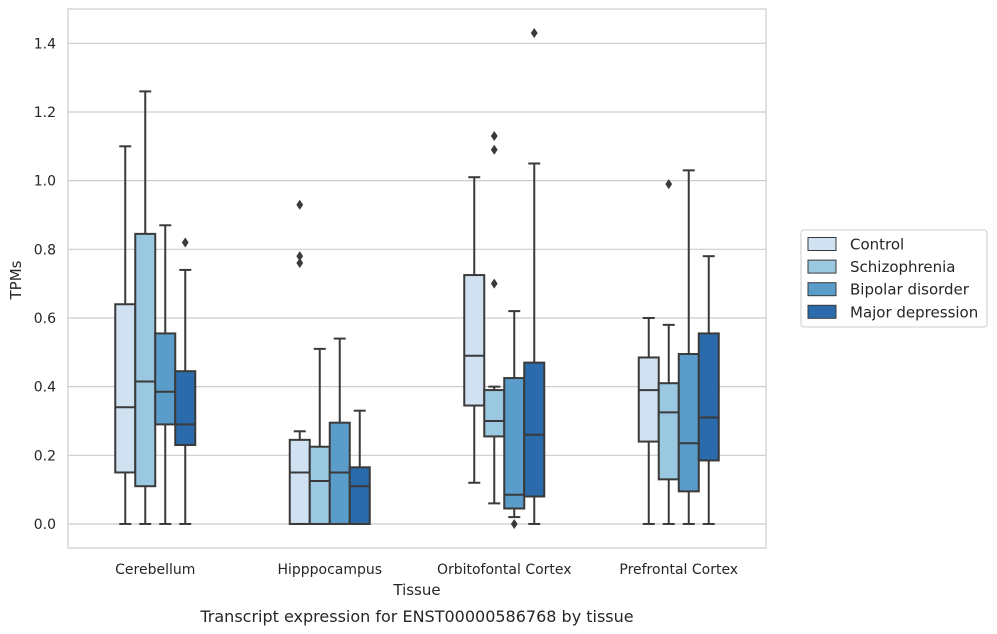 The height and width of the screenshot is (634, 997). What do you see at coordinates (678, 570) in the screenshot?
I see `x-tick-label: Prefrontal Cortex` at bounding box center [678, 570].